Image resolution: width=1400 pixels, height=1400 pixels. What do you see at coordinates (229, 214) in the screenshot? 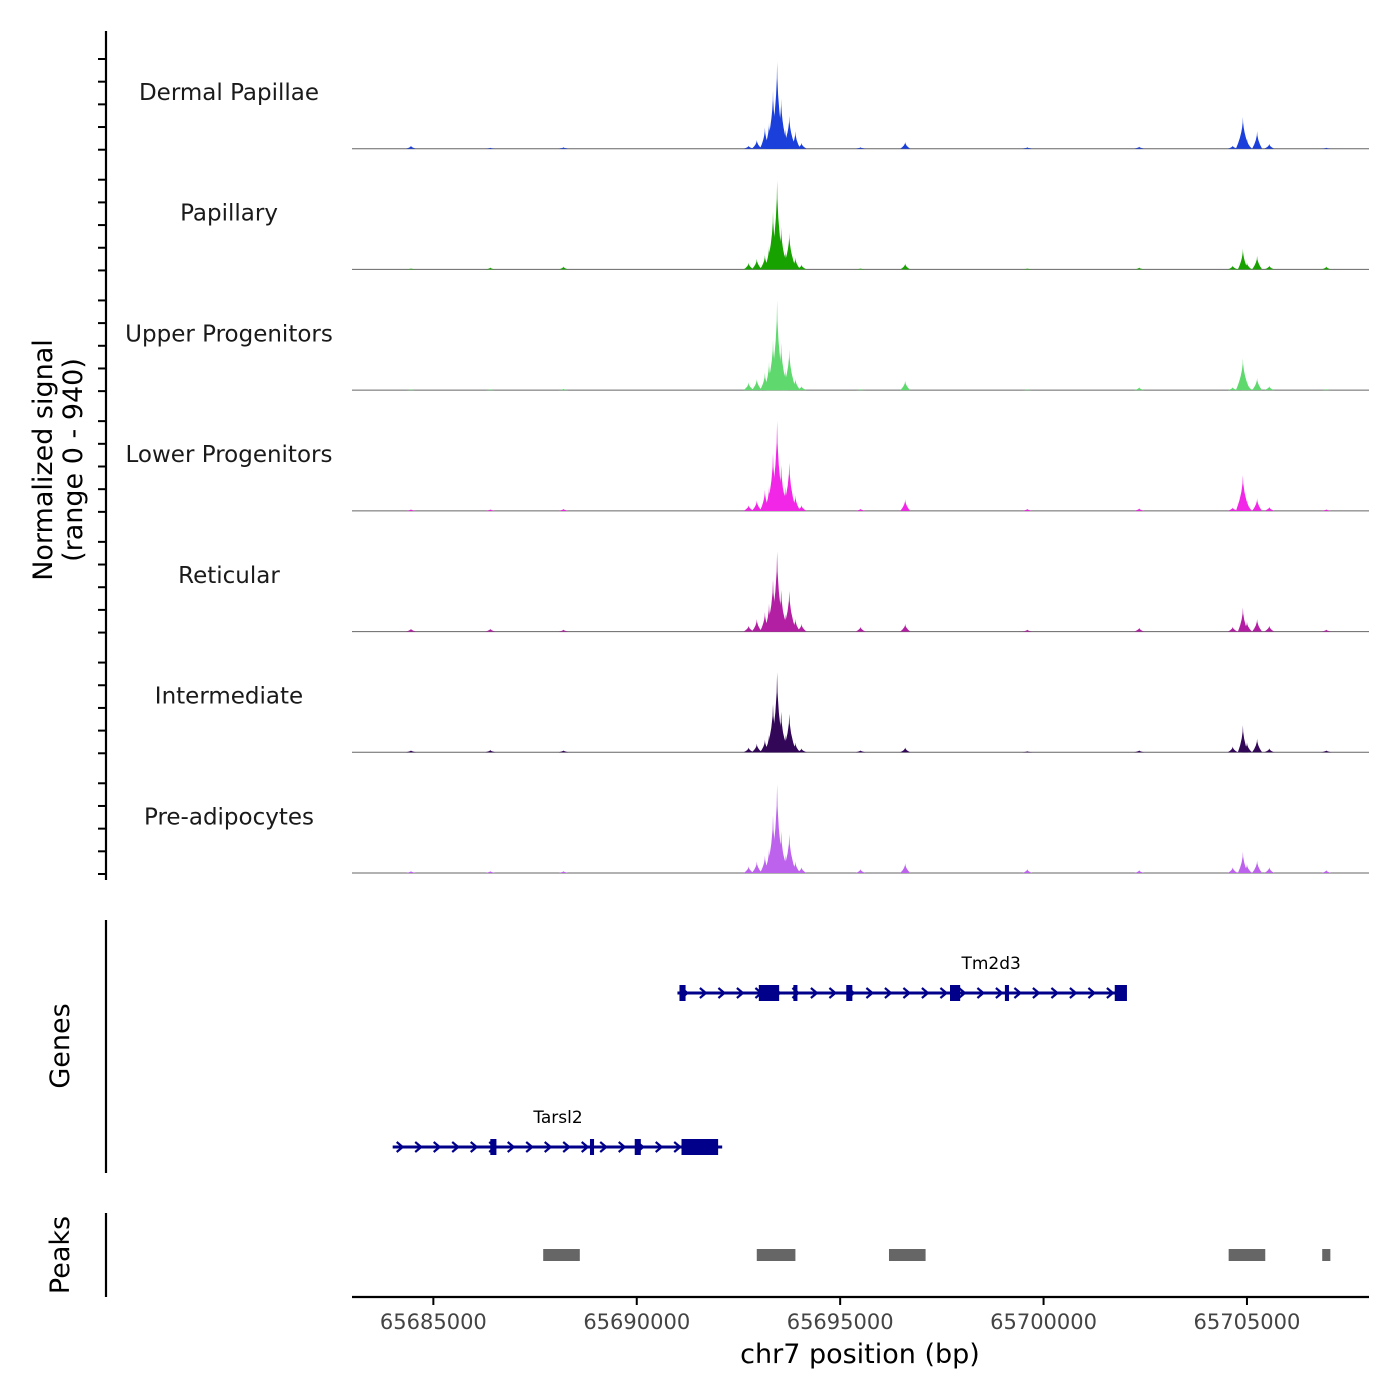
I see `track-label-papillary: Papillary` at bounding box center [229, 214].